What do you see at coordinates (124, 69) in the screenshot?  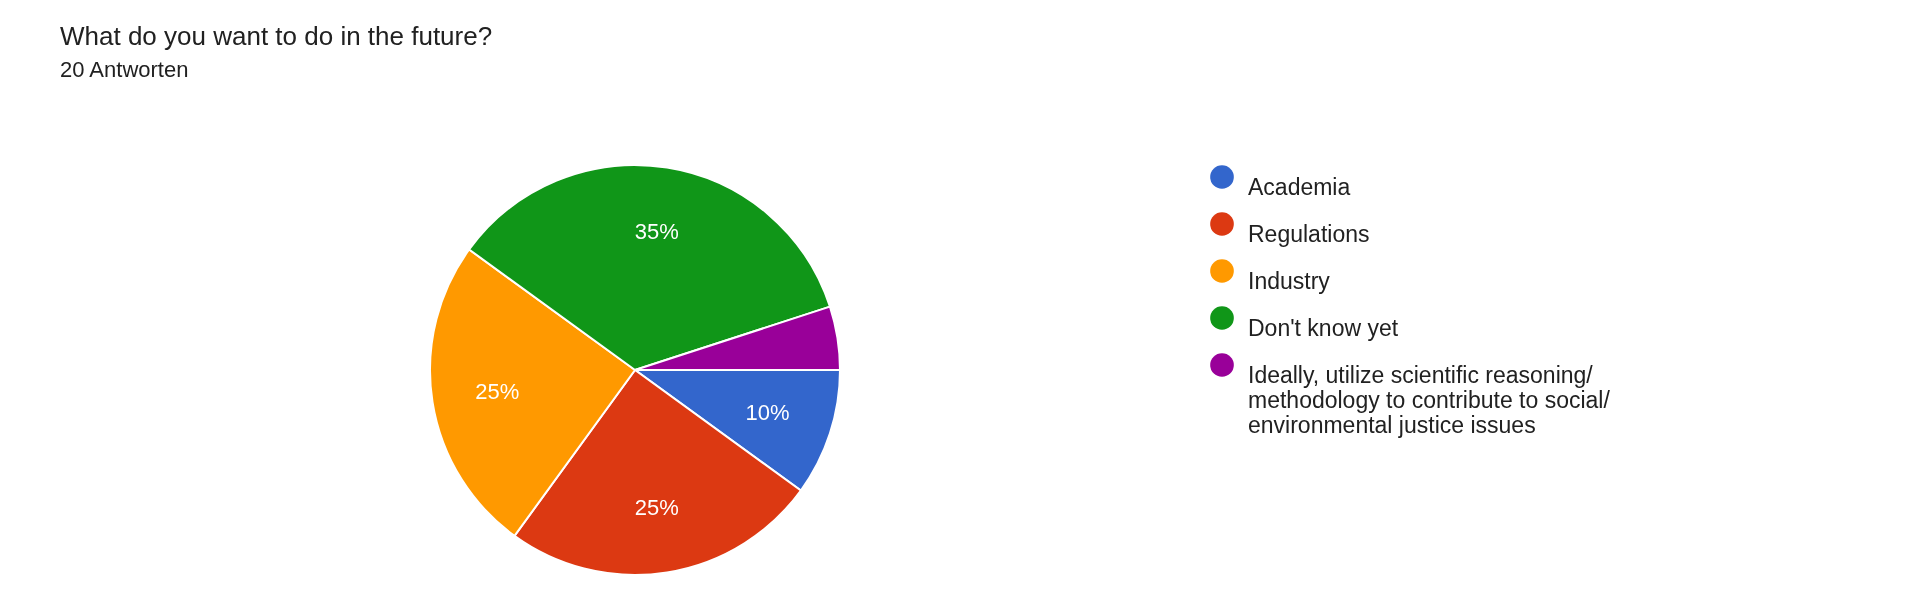 I see `text: 20 Antworten` at bounding box center [124, 69].